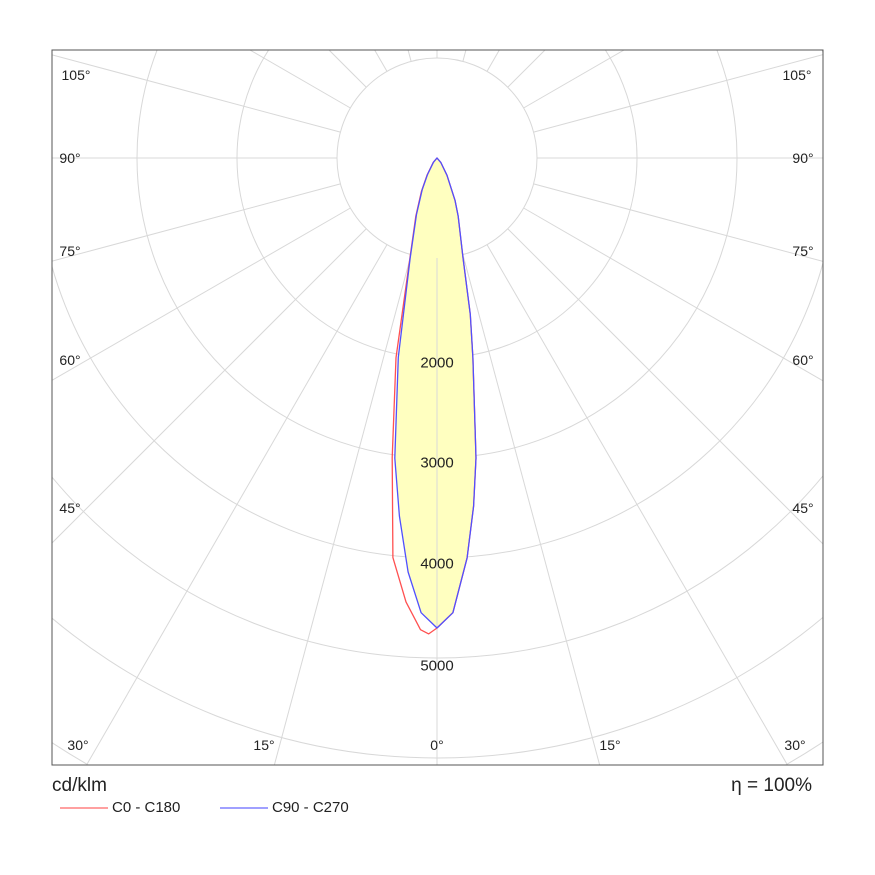  Describe the element at coordinates (310, 807) in the screenshot. I see `legend-label: C90 - C270` at that location.